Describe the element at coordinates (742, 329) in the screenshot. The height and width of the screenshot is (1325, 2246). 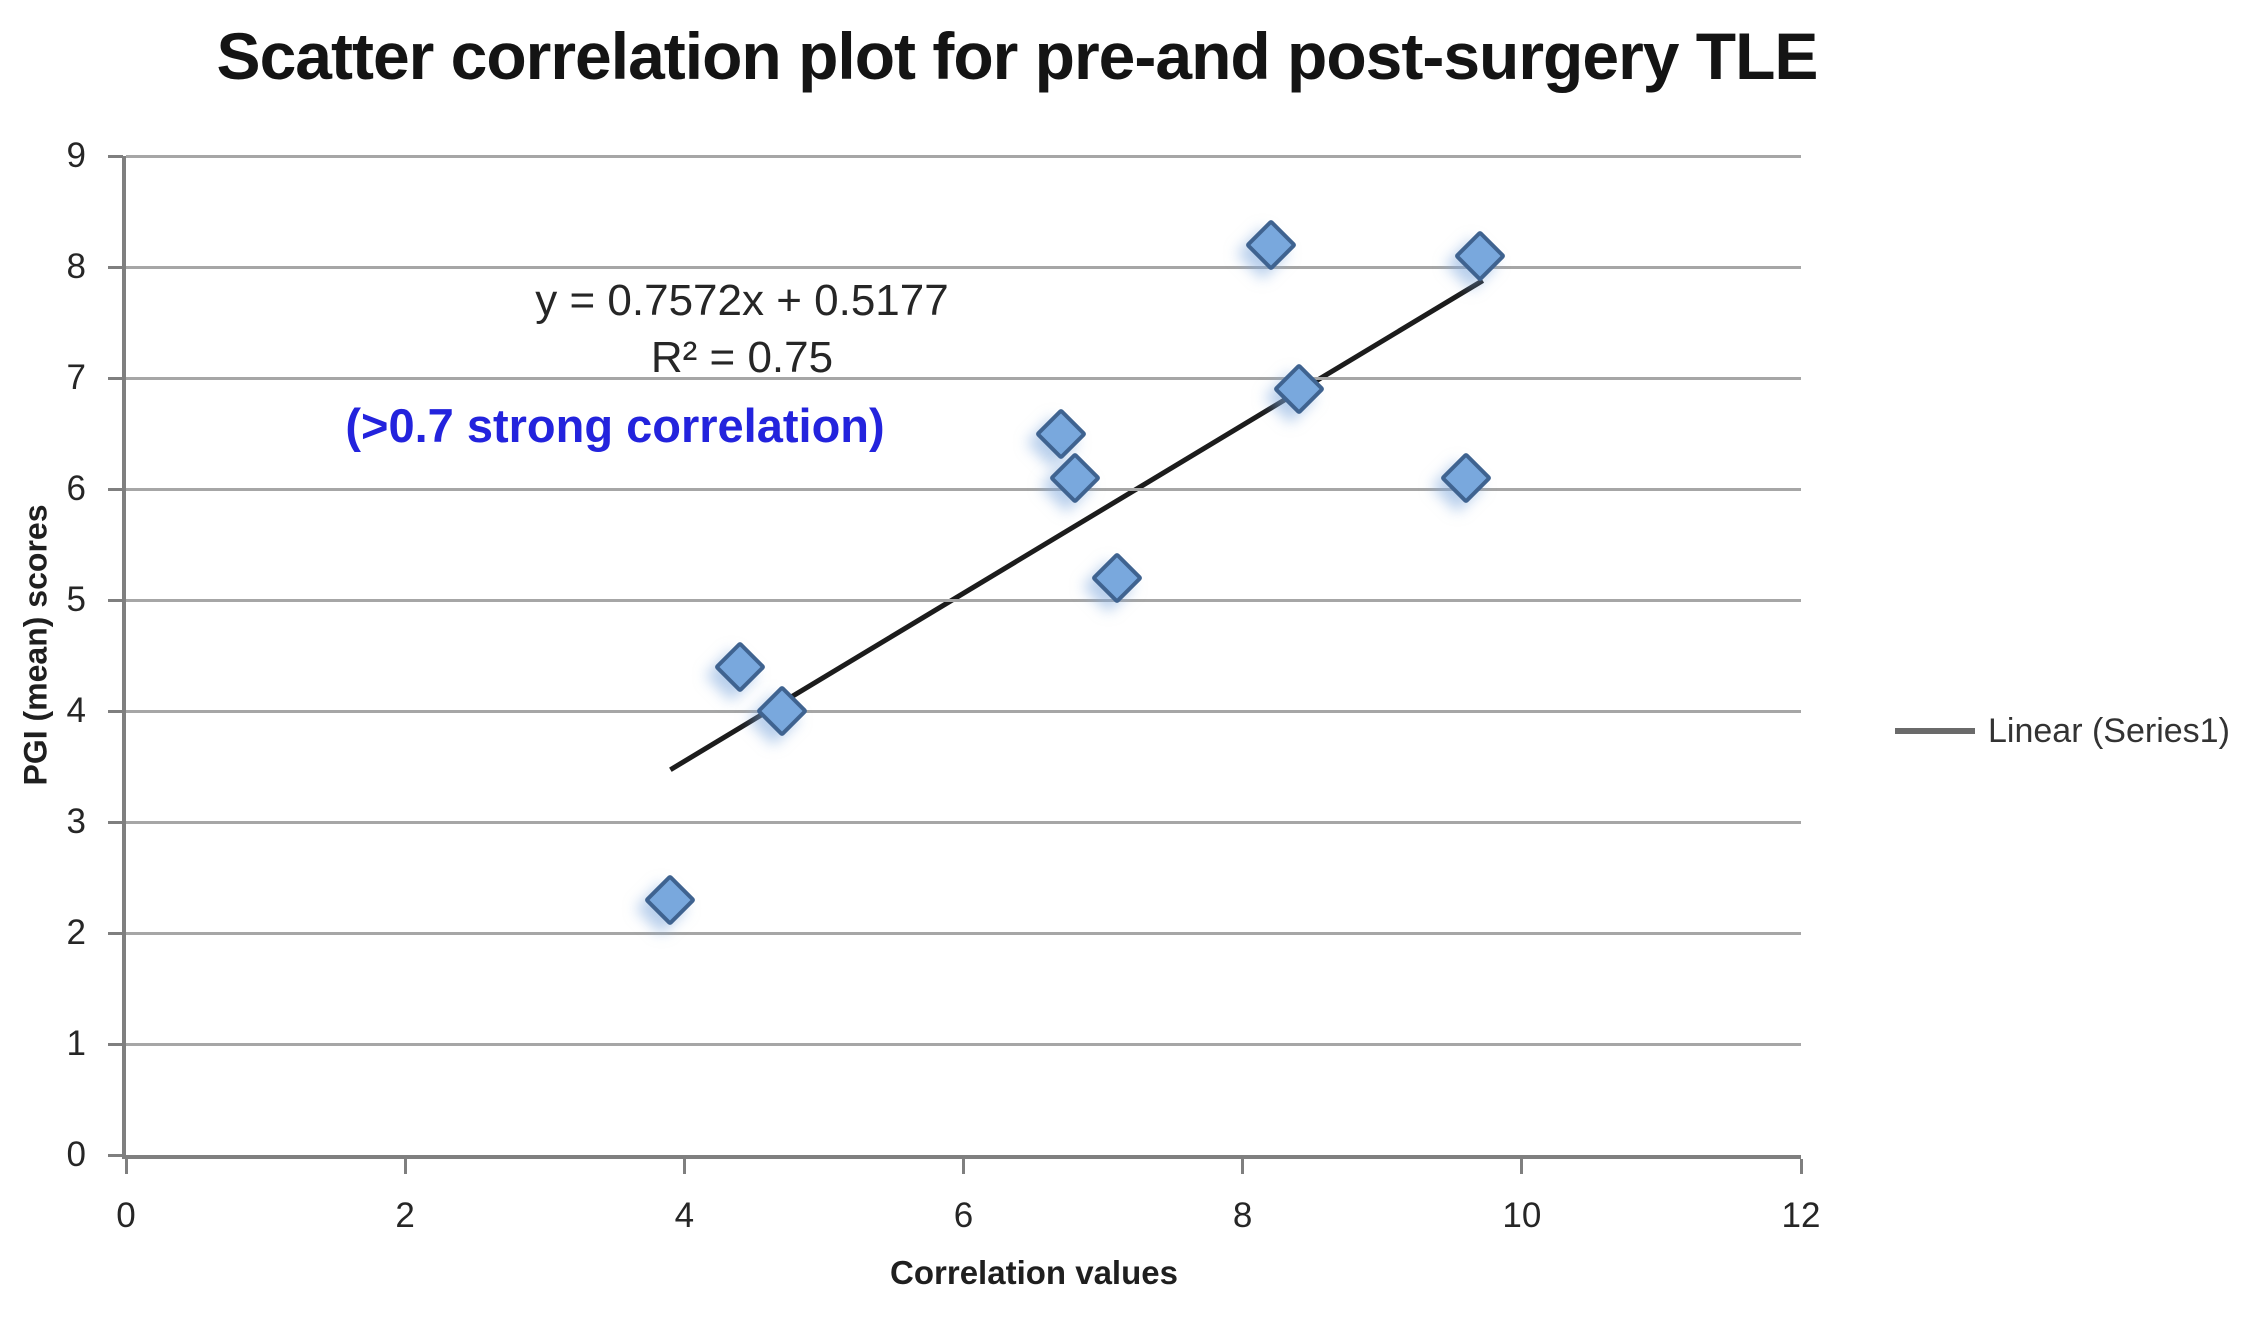
I see `trendline-equation: y = 0.7572x + 0.5177 R² = 0.75` at that location.